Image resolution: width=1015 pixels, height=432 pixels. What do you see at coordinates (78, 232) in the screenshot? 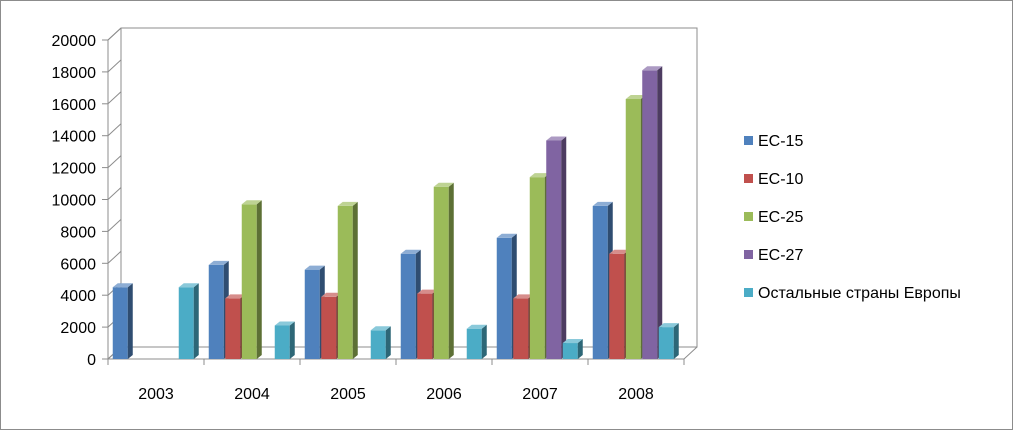
I see `y-tick-label: 8000` at bounding box center [78, 232].